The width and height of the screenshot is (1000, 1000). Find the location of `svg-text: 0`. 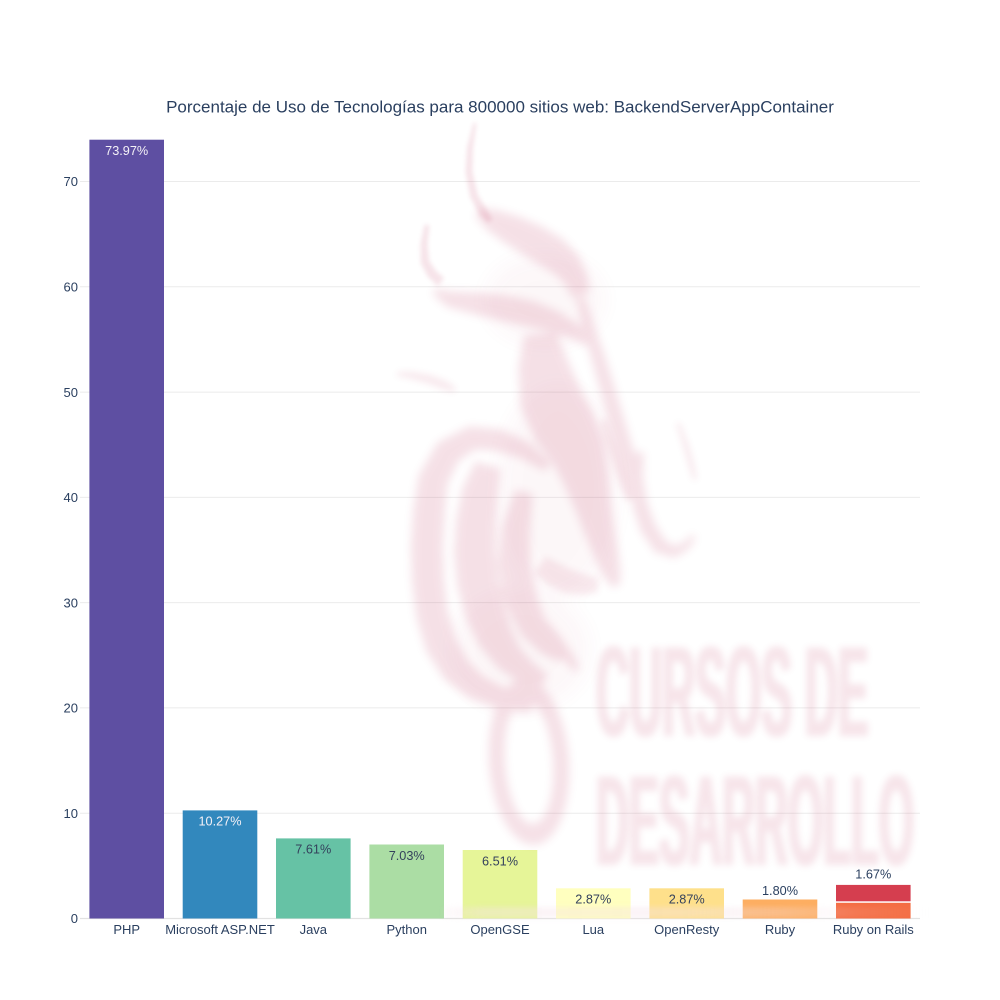

svg-text: 0 is located at coordinates (74, 918).